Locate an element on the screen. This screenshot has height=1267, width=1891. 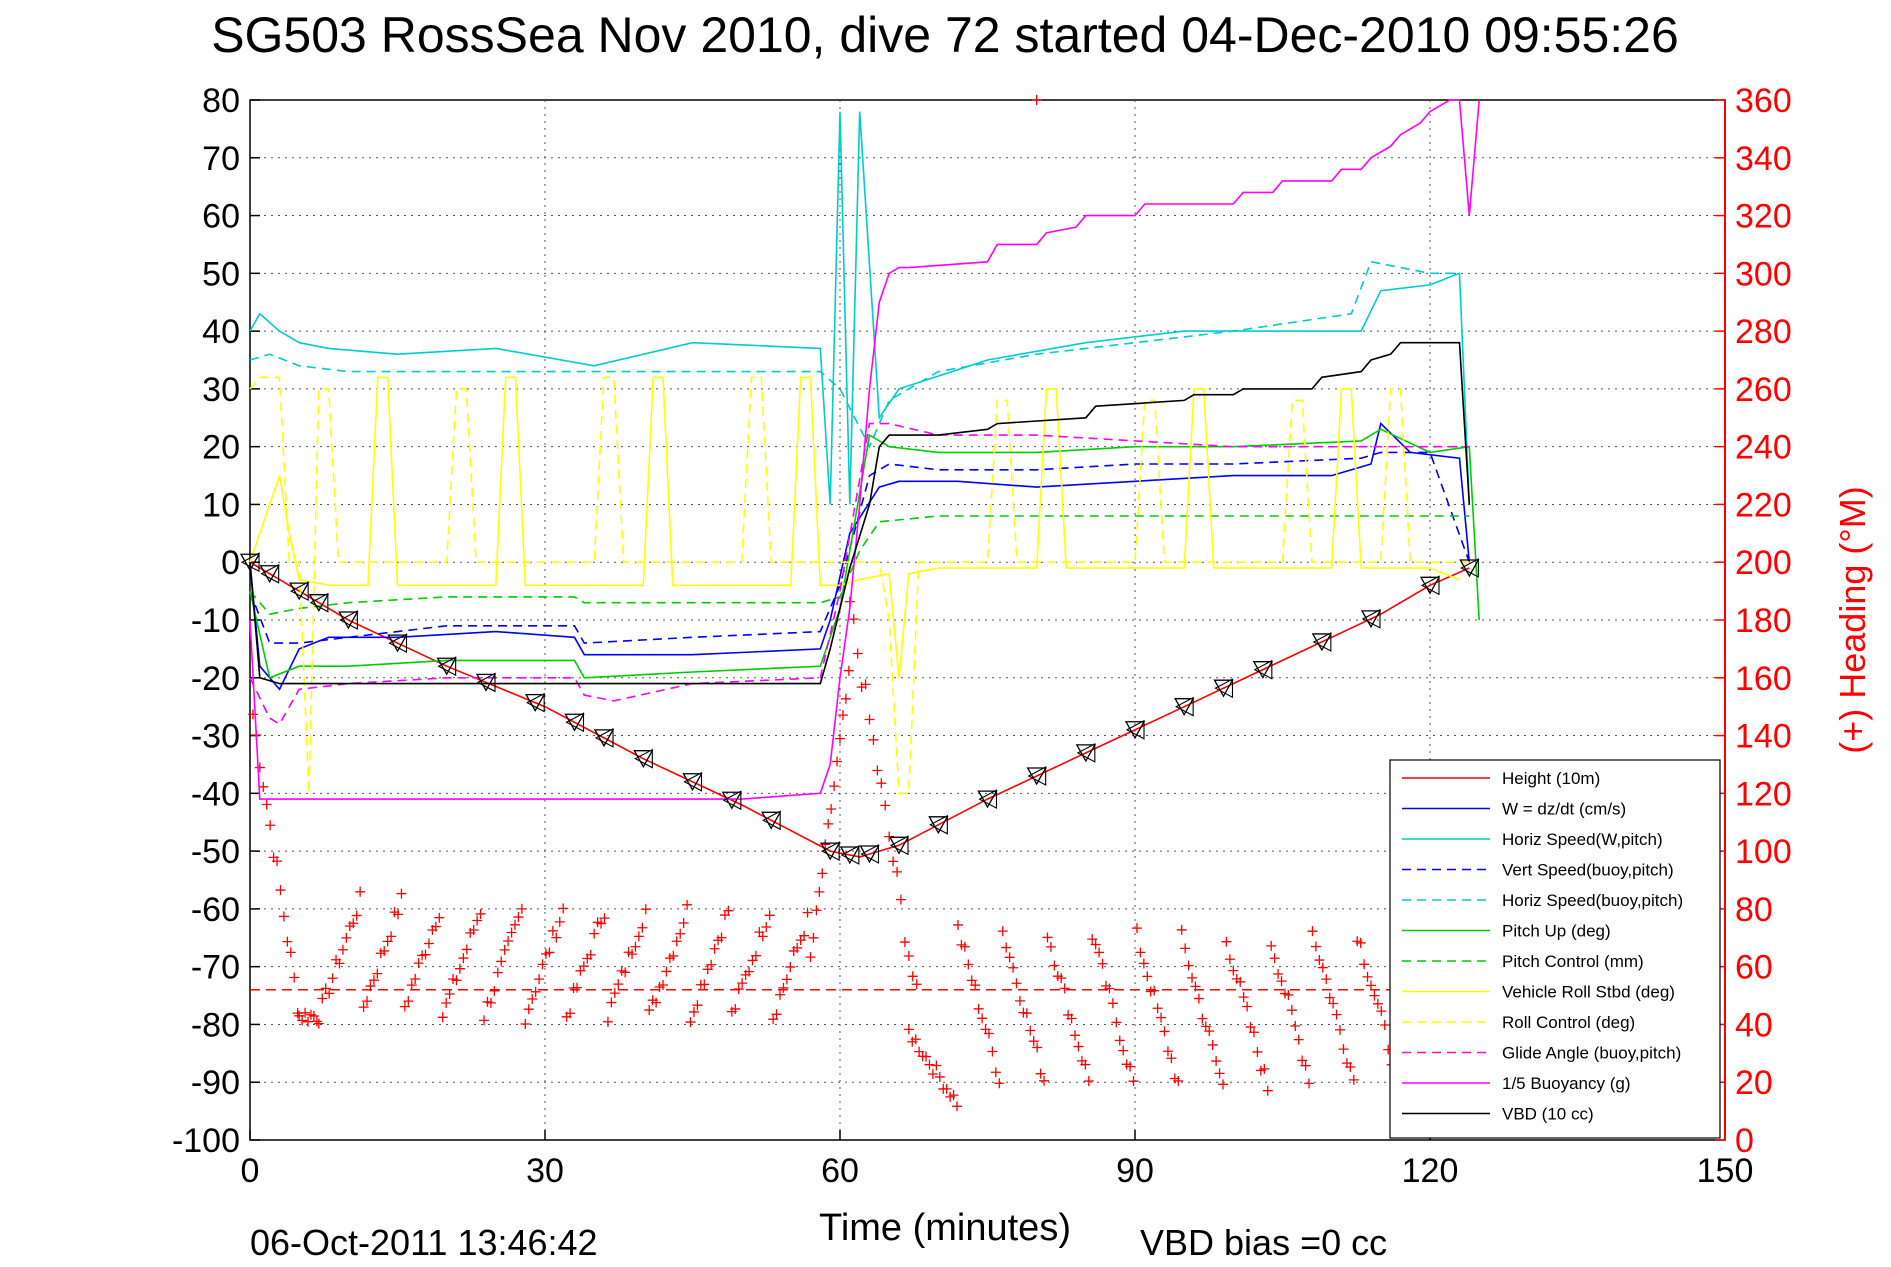
y-right-tick-label: 200 is located at coordinates (1763, 563).